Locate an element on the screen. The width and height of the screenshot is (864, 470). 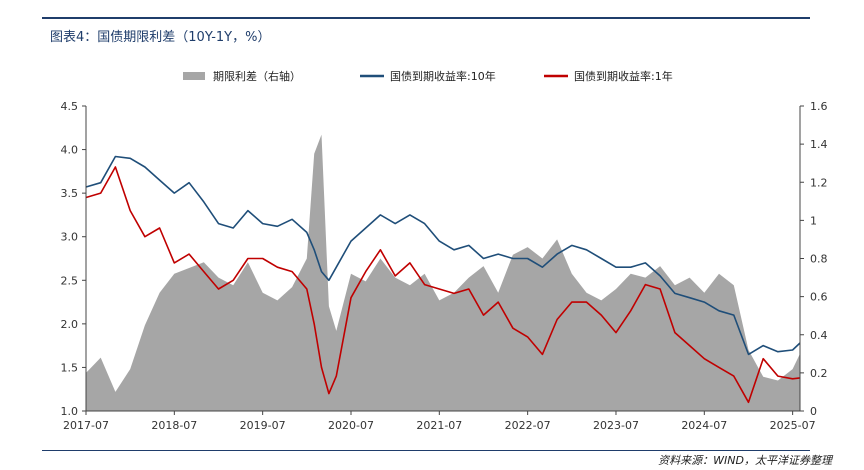
x-tick-label: 2019-07 is located at coordinates (263, 425).